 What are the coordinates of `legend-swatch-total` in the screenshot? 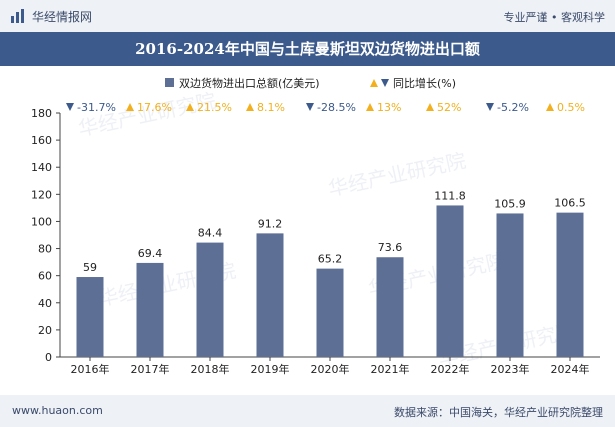 It's located at (169, 82).